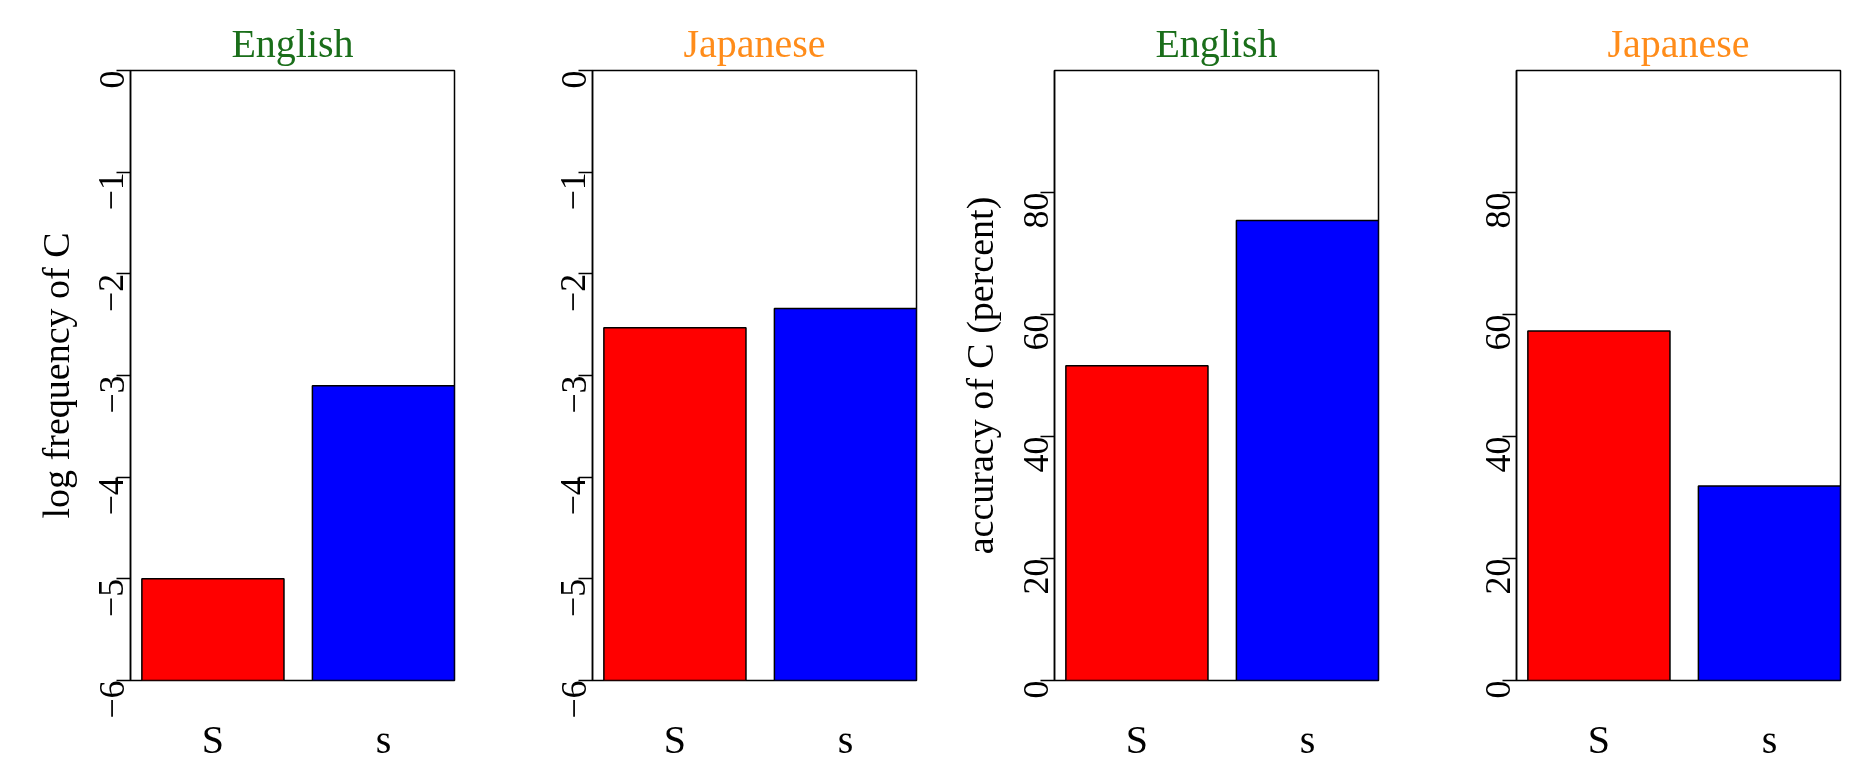  Describe the element at coordinates (980, 375) in the screenshot. I see `y-axis-title: accuracy of C (percent)` at that location.